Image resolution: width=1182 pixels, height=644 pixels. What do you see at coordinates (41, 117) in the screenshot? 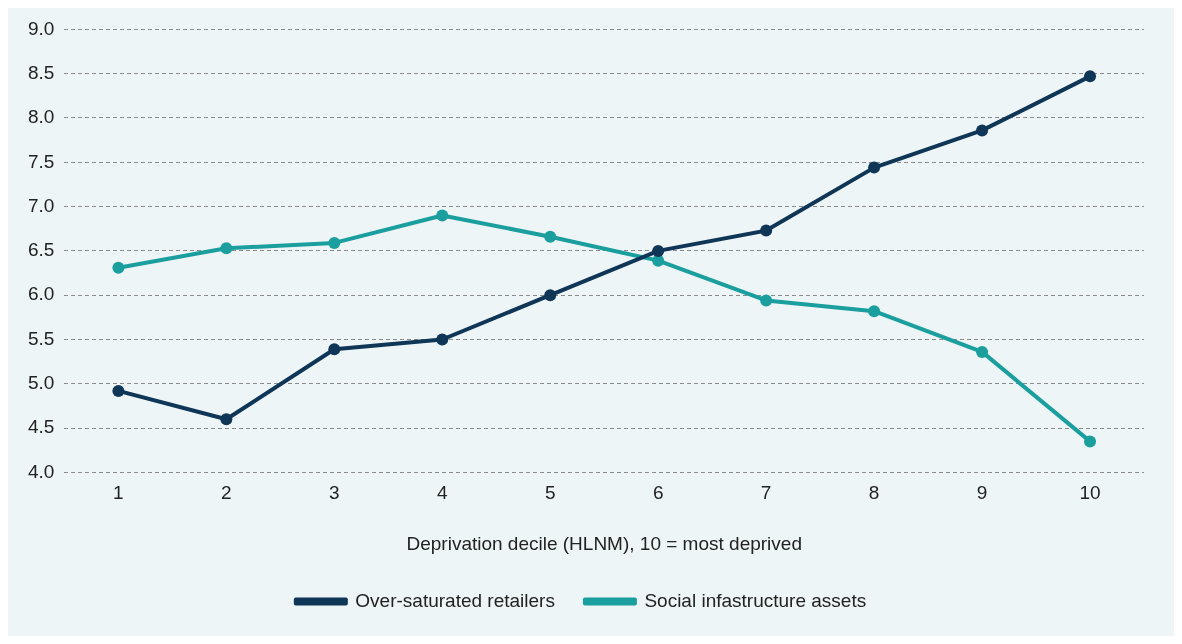
I see `y-tick-label: 8.0` at bounding box center [41, 117].